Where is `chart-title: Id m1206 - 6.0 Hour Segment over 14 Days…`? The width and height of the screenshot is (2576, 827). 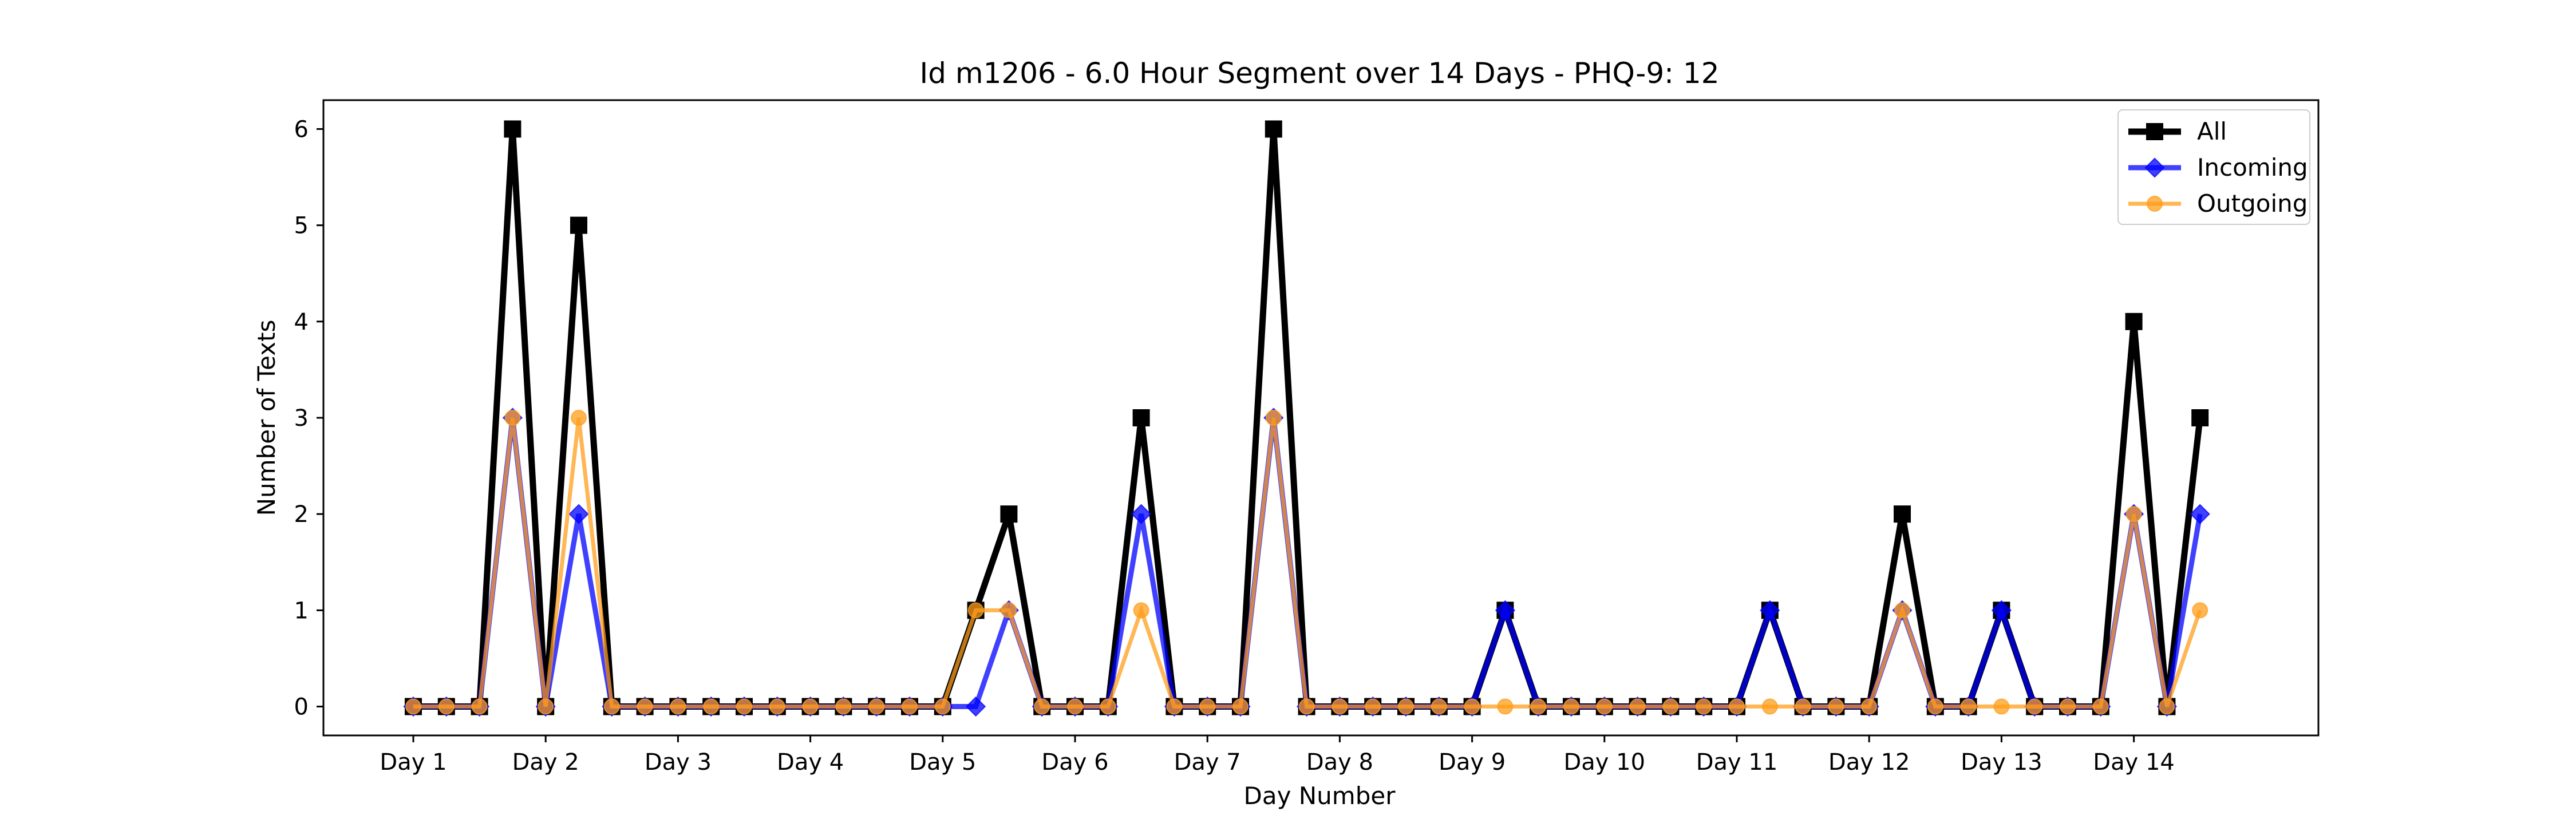
chart-title: Id m1206 - 6.0 Hour Segment over 14 Days… is located at coordinates (1319, 73).